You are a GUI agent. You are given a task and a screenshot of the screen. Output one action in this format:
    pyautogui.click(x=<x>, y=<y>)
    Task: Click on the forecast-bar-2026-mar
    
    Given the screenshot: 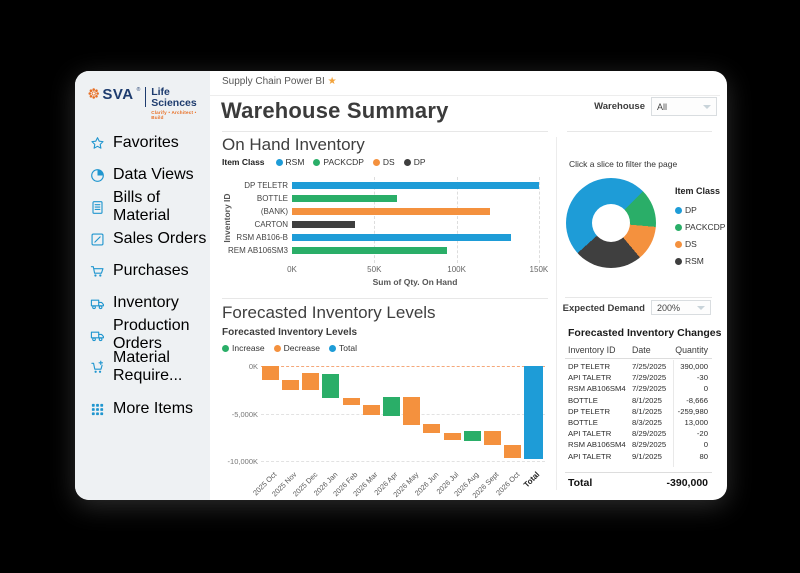 What is the action you would take?
    pyautogui.click(x=371, y=410)
    